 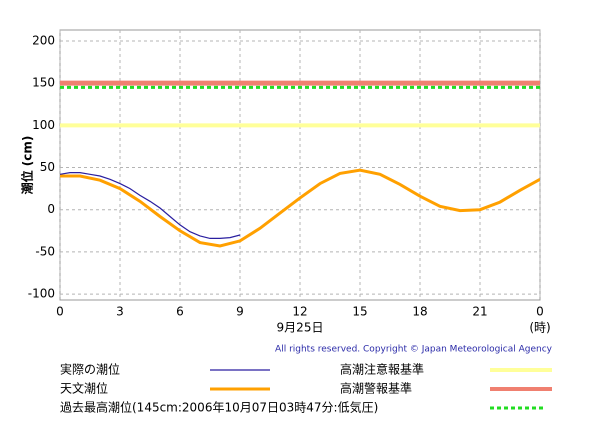 What do you see at coordinates (479, 312) in the screenshot?
I see `x-tick-label: 21` at bounding box center [479, 312].